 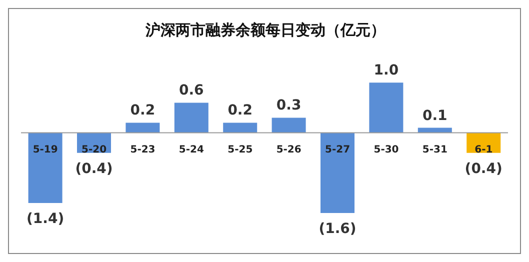 I want to click on data-label: (1.4), so click(x=45, y=218).